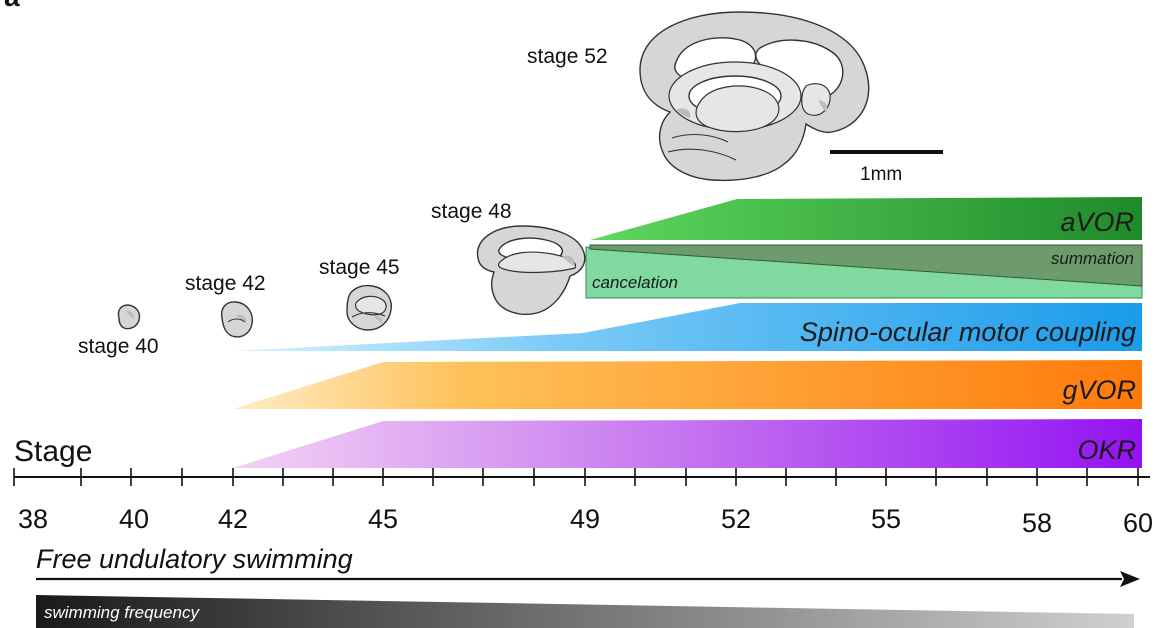 The height and width of the screenshot is (628, 1165). What do you see at coordinates (886, 519) in the screenshot?
I see `axis-tick-label: 55` at bounding box center [886, 519].